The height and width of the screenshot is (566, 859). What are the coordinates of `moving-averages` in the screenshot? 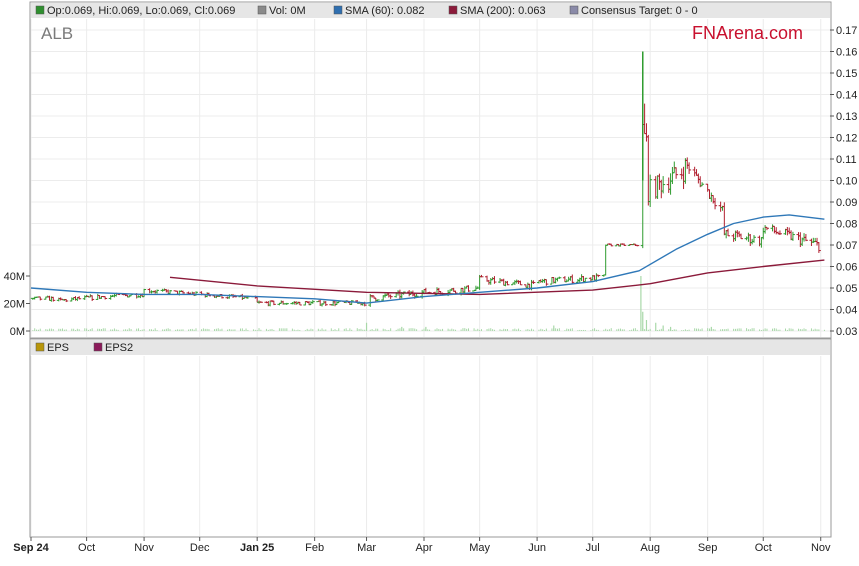 It's located at (427, 259).